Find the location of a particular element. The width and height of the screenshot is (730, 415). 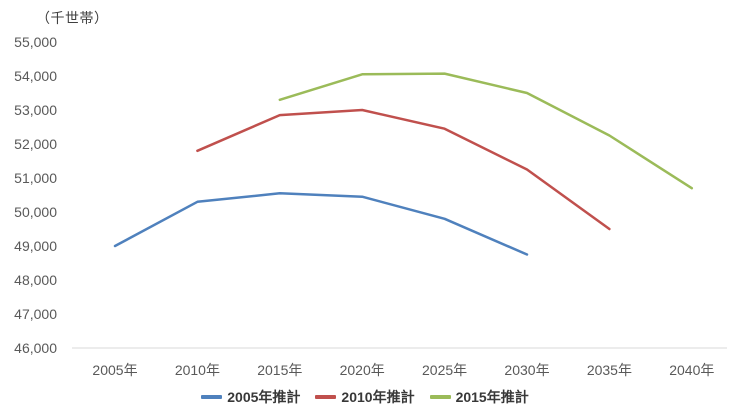

legend-item-0: 2005年推計 is located at coordinates (250, 397).